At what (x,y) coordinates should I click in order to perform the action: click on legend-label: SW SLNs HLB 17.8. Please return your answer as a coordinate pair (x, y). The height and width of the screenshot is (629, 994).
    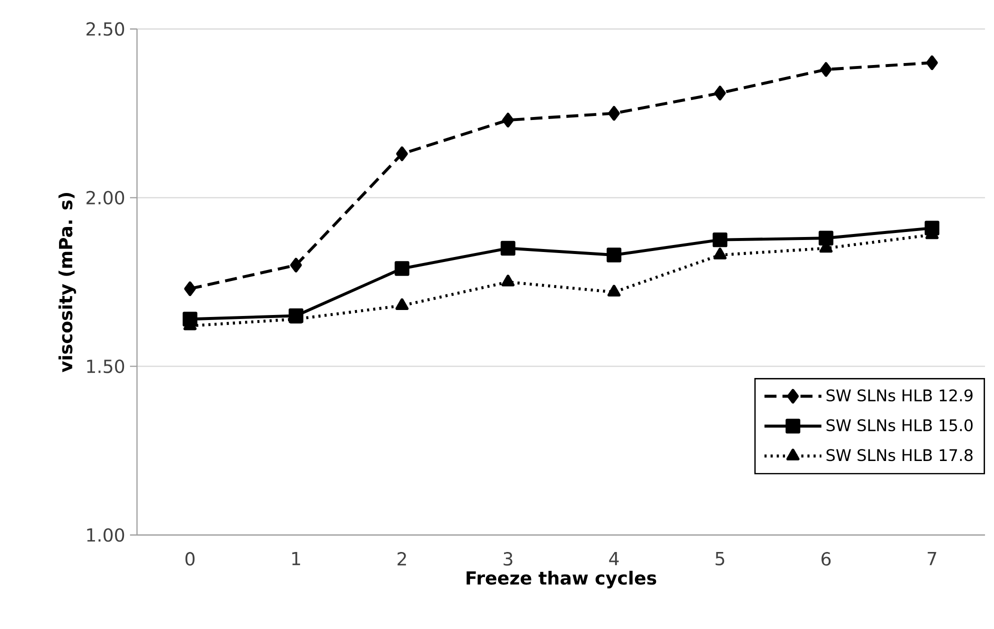
    Looking at the image, I should click on (899, 455).